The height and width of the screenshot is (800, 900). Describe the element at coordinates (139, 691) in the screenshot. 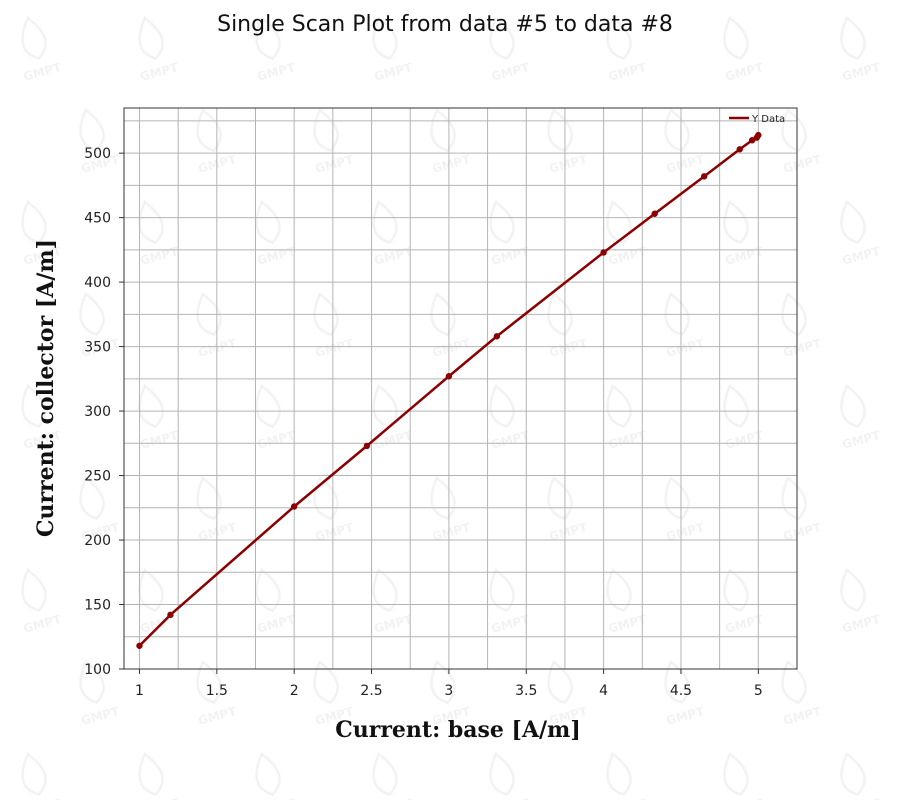

I see `x-tick-label: 1` at that location.